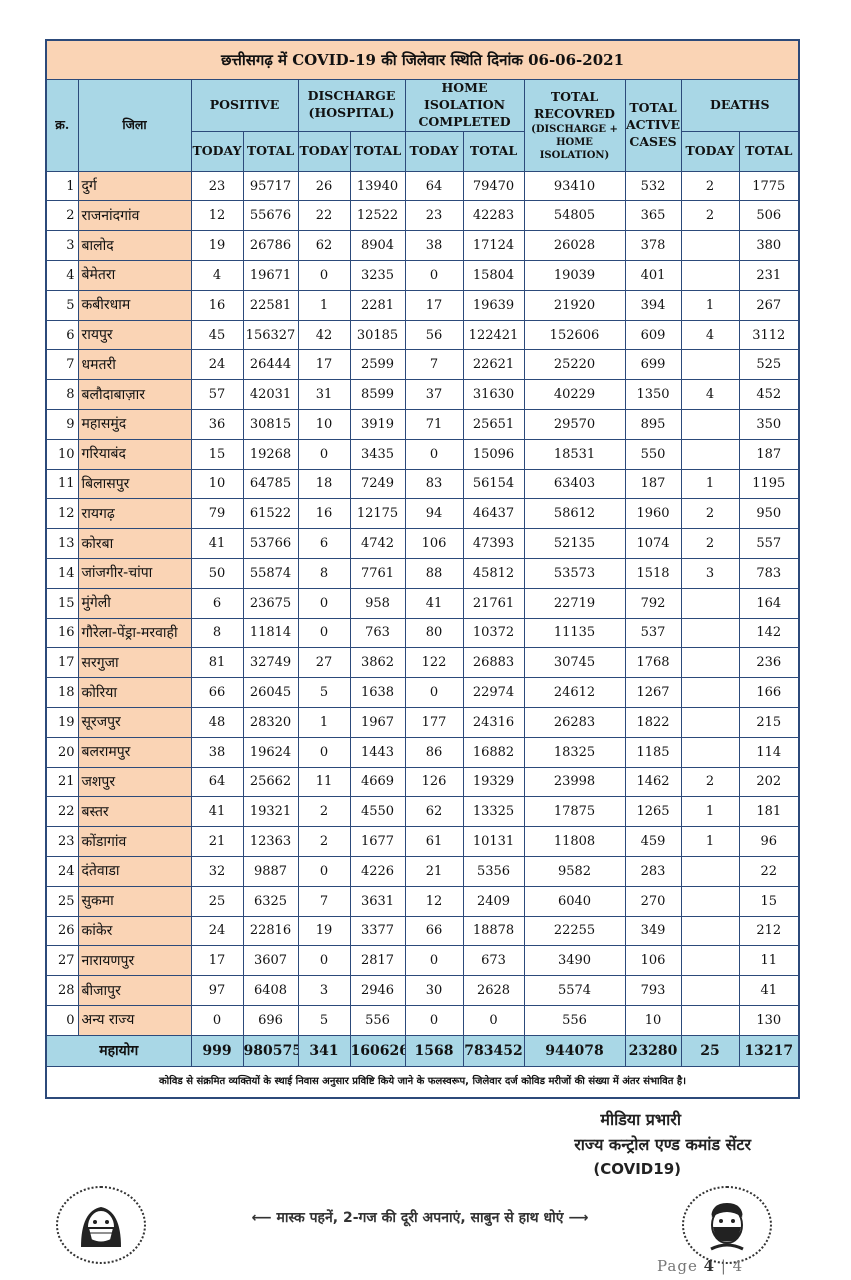 Image resolution: width=851 pixels, height=1280 pixels. What do you see at coordinates (769, 752) in the screenshot?
I see `table-cell: 114` at bounding box center [769, 752].